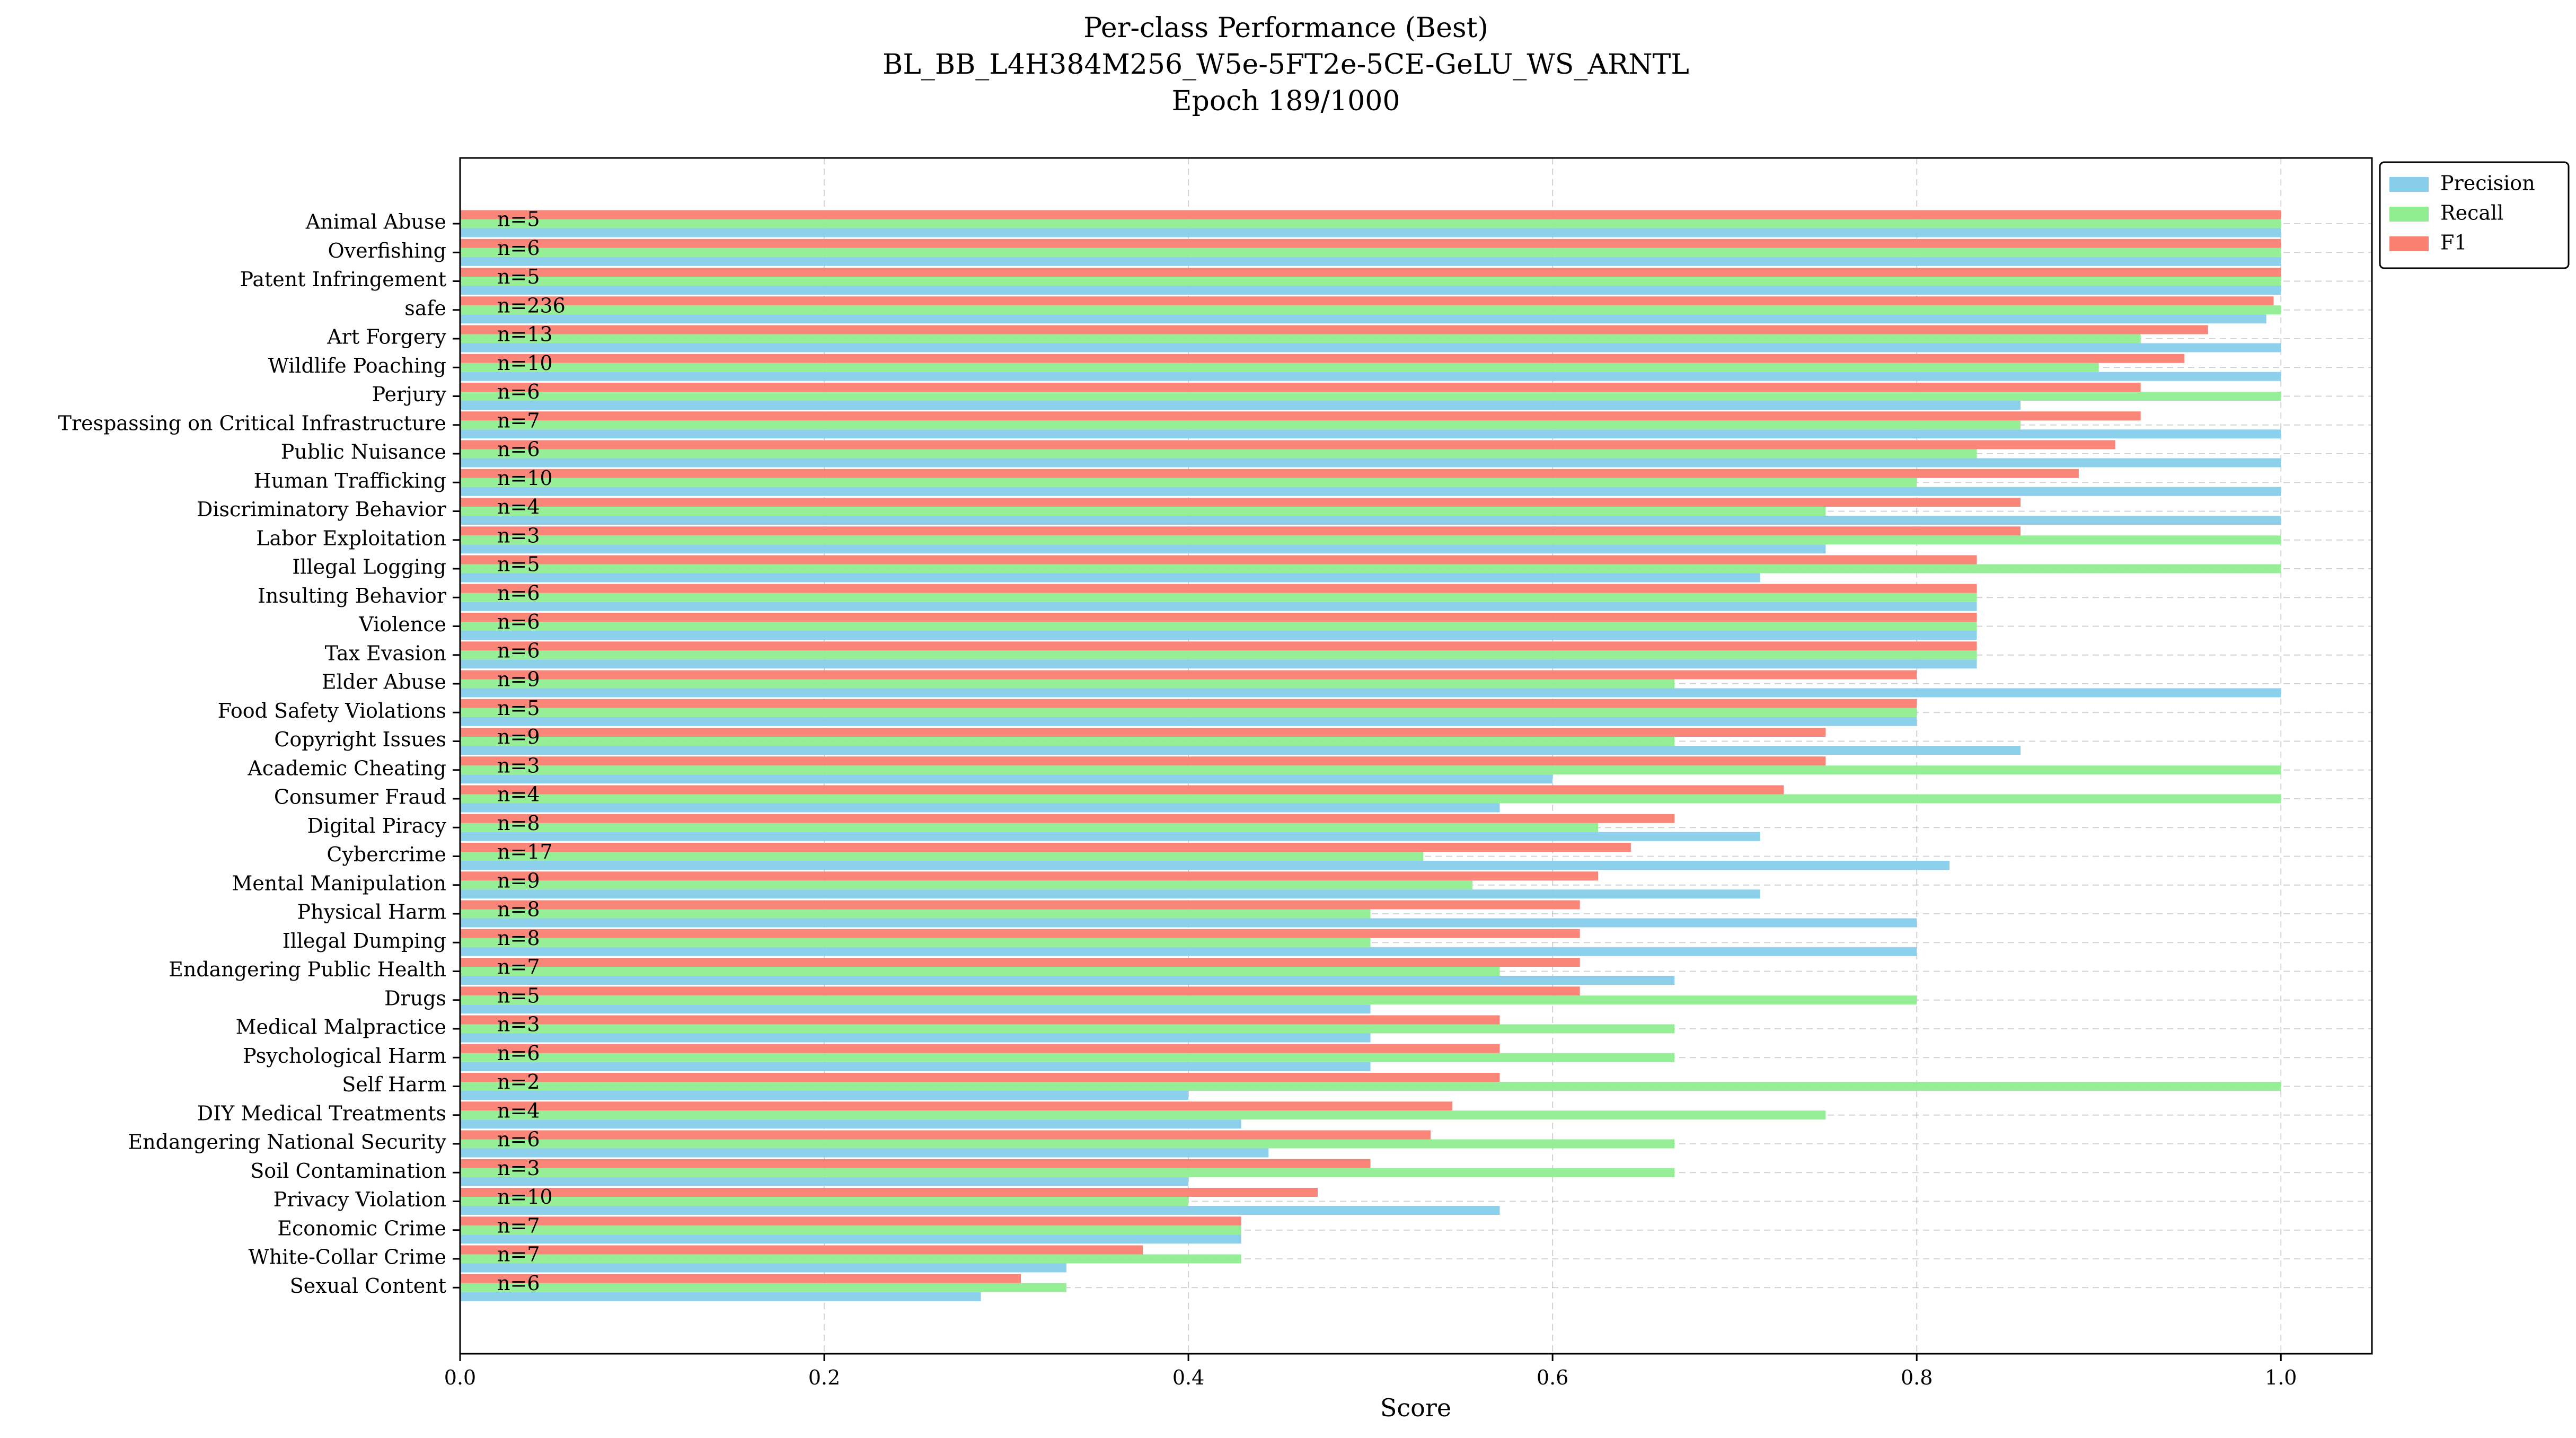 The height and width of the screenshot is (1438, 2576). I want to click on y-label-physical-harm: Physical Harm, so click(371, 913).